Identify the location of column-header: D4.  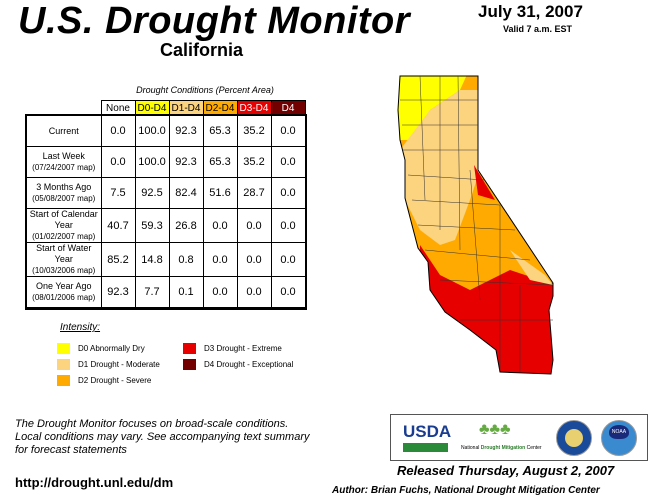
(288, 108).